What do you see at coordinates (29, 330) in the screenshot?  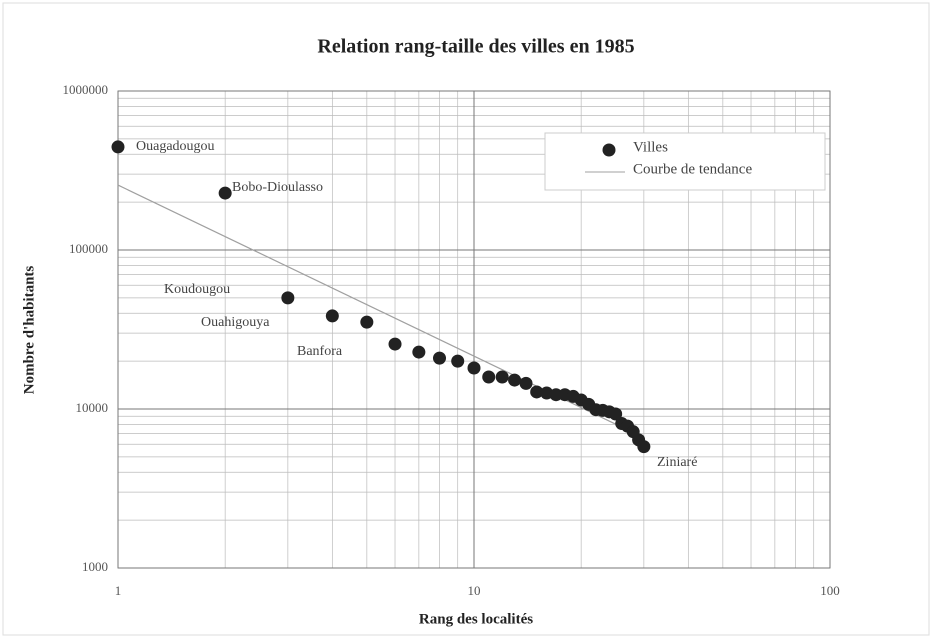 I see `y-axis-label: Nombre d'habitants` at bounding box center [29, 330].